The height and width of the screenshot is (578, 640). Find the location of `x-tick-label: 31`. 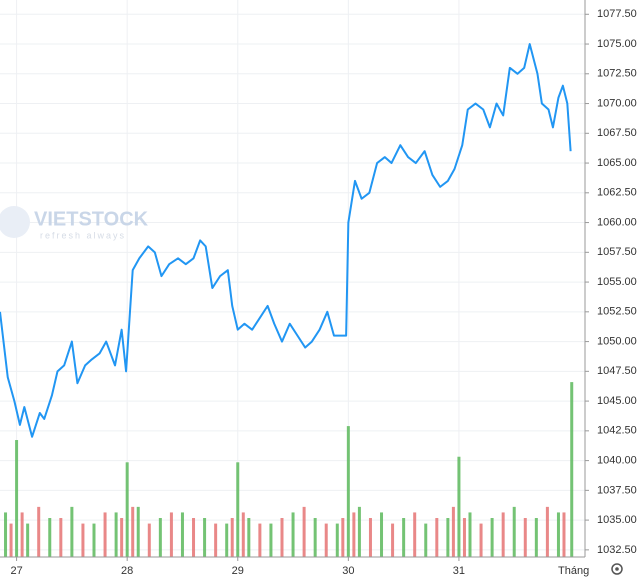

x-tick-label: 31 is located at coordinates (459, 571).